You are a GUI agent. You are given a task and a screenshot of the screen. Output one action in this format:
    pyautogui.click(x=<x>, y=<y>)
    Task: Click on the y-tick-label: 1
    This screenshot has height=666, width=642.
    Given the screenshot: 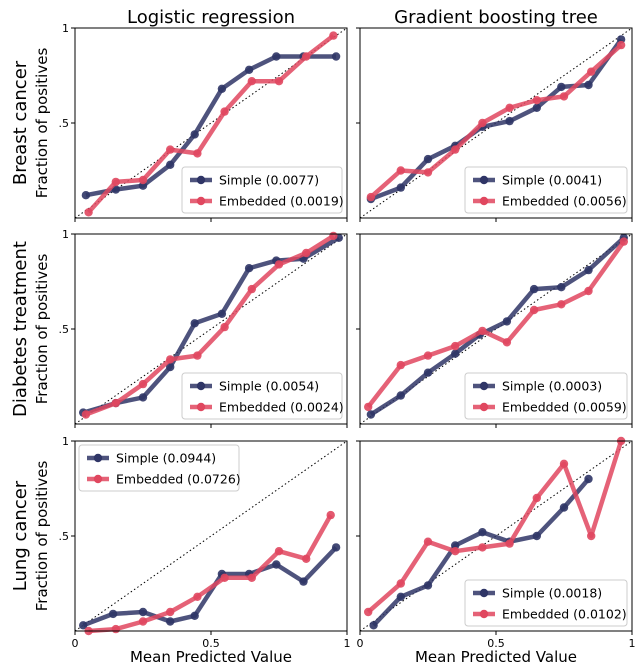 What is the action you would take?
    pyautogui.click(x=65, y=441)
    